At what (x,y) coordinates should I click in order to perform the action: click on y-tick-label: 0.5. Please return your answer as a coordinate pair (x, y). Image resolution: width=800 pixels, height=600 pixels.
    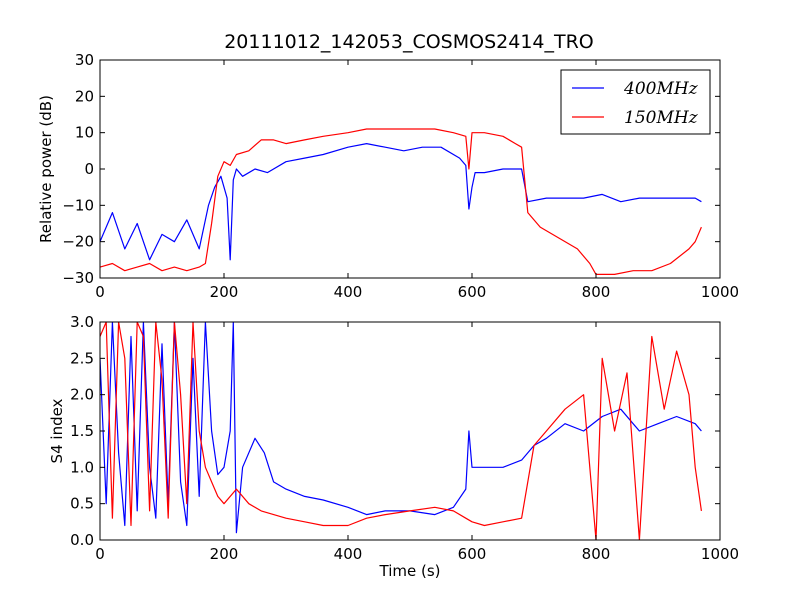
    Looking at the image, I should click on (82, 504).